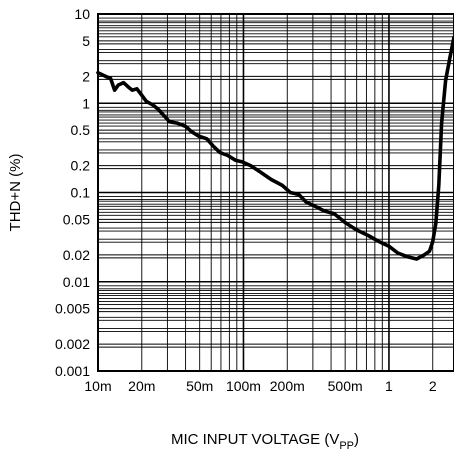 Image resolution: width=454 pixels, height=454 pixels. What do you see at coordinates (255, 439) in the screenshot?
I see `x-axis-label-main: MIC INPUT VOLTAGE (V` at bounding box center [255, 439].